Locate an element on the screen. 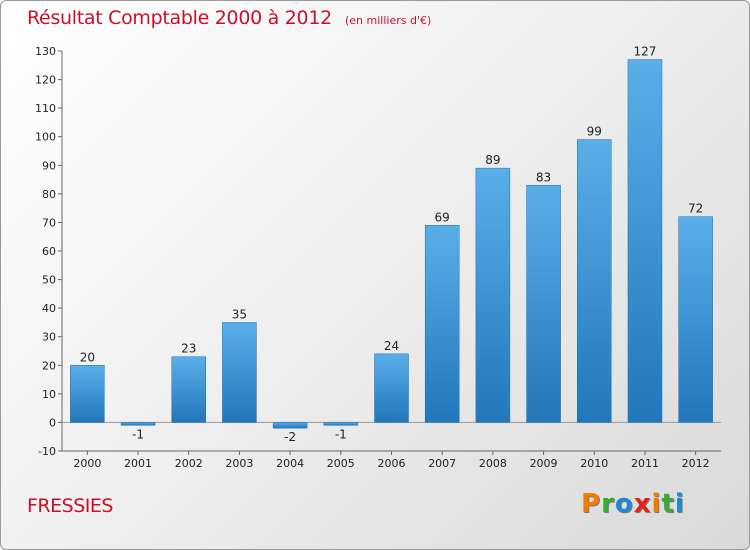 The height and width of the screenshot is (550, 750). y-tick-label: 70 is located at coordinates (49, 222).